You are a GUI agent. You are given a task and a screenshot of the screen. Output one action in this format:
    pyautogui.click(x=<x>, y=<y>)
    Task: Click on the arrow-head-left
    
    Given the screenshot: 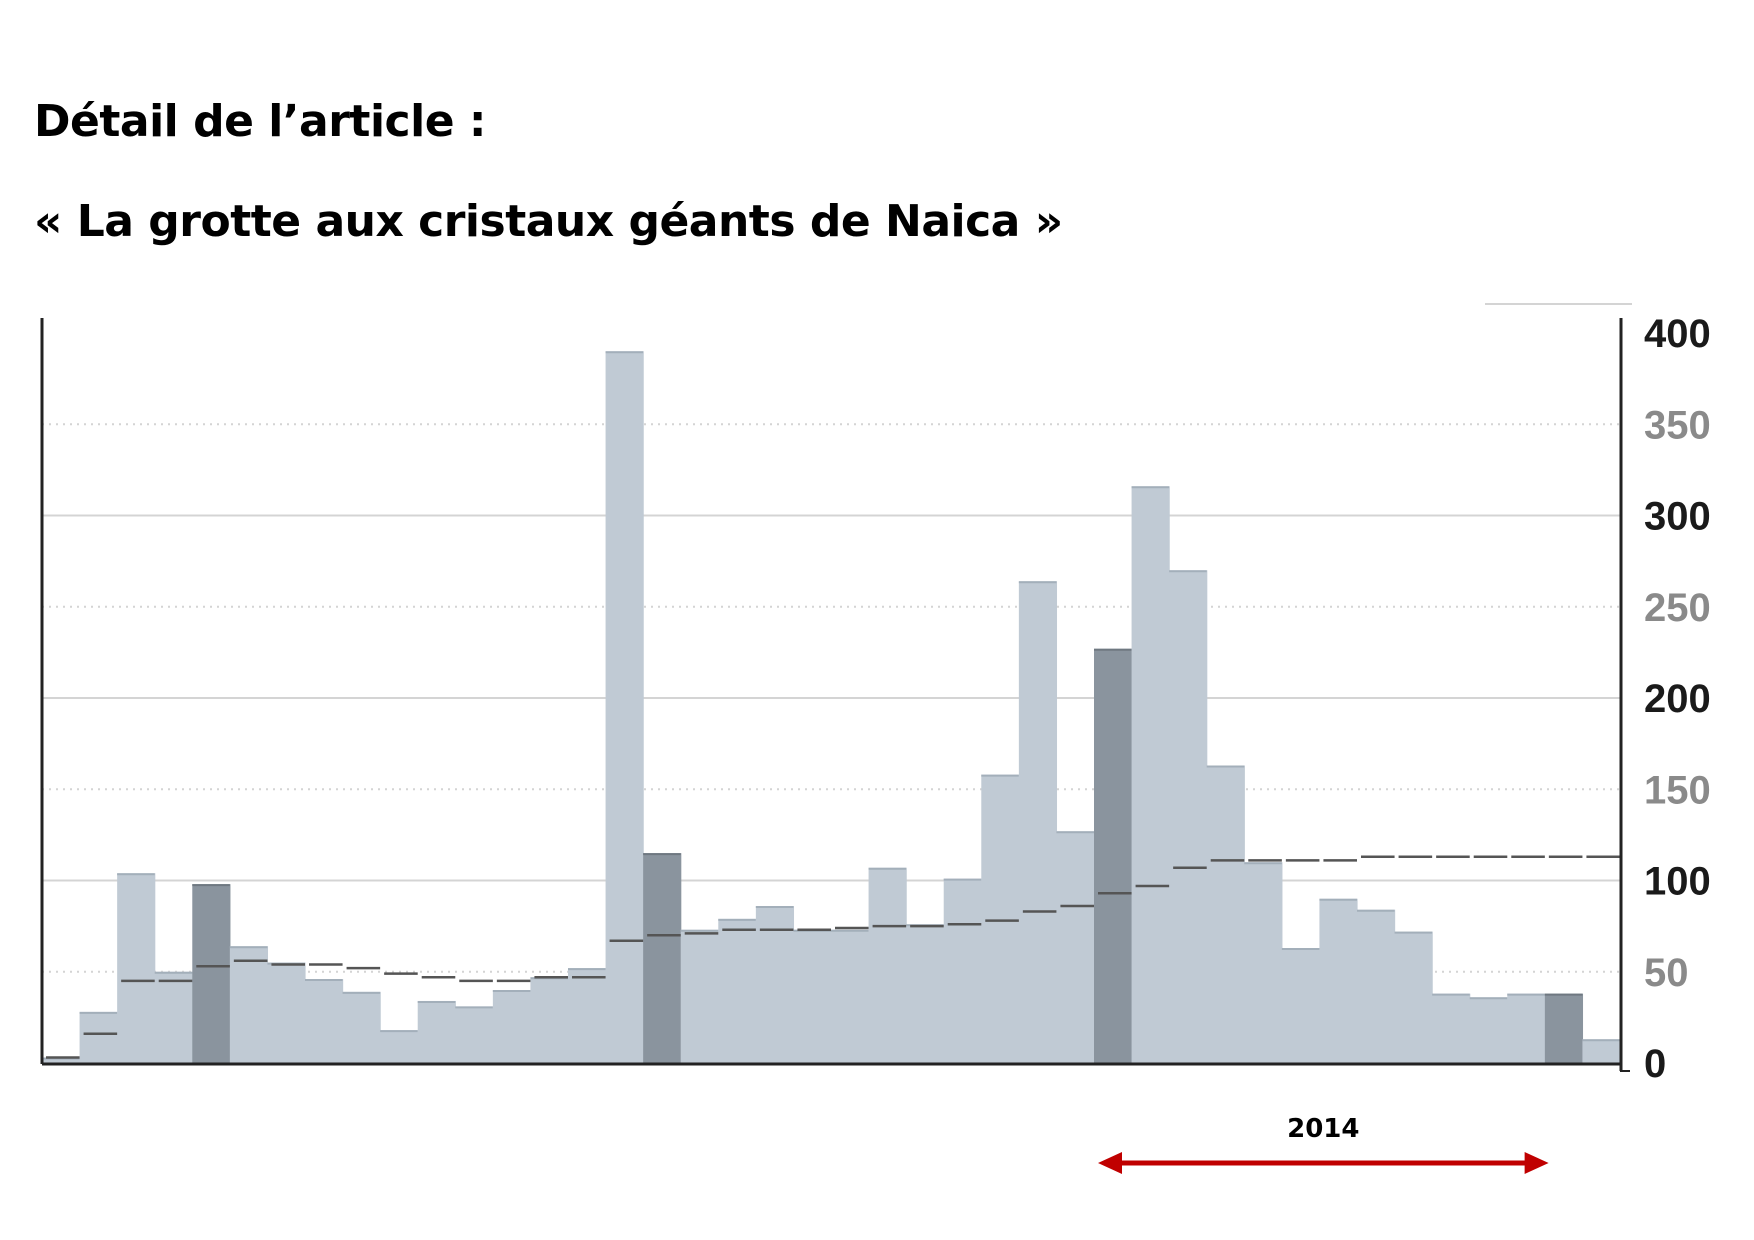 What is the action you would take?
    pyautogui.click(x=1110, y=1163)
    